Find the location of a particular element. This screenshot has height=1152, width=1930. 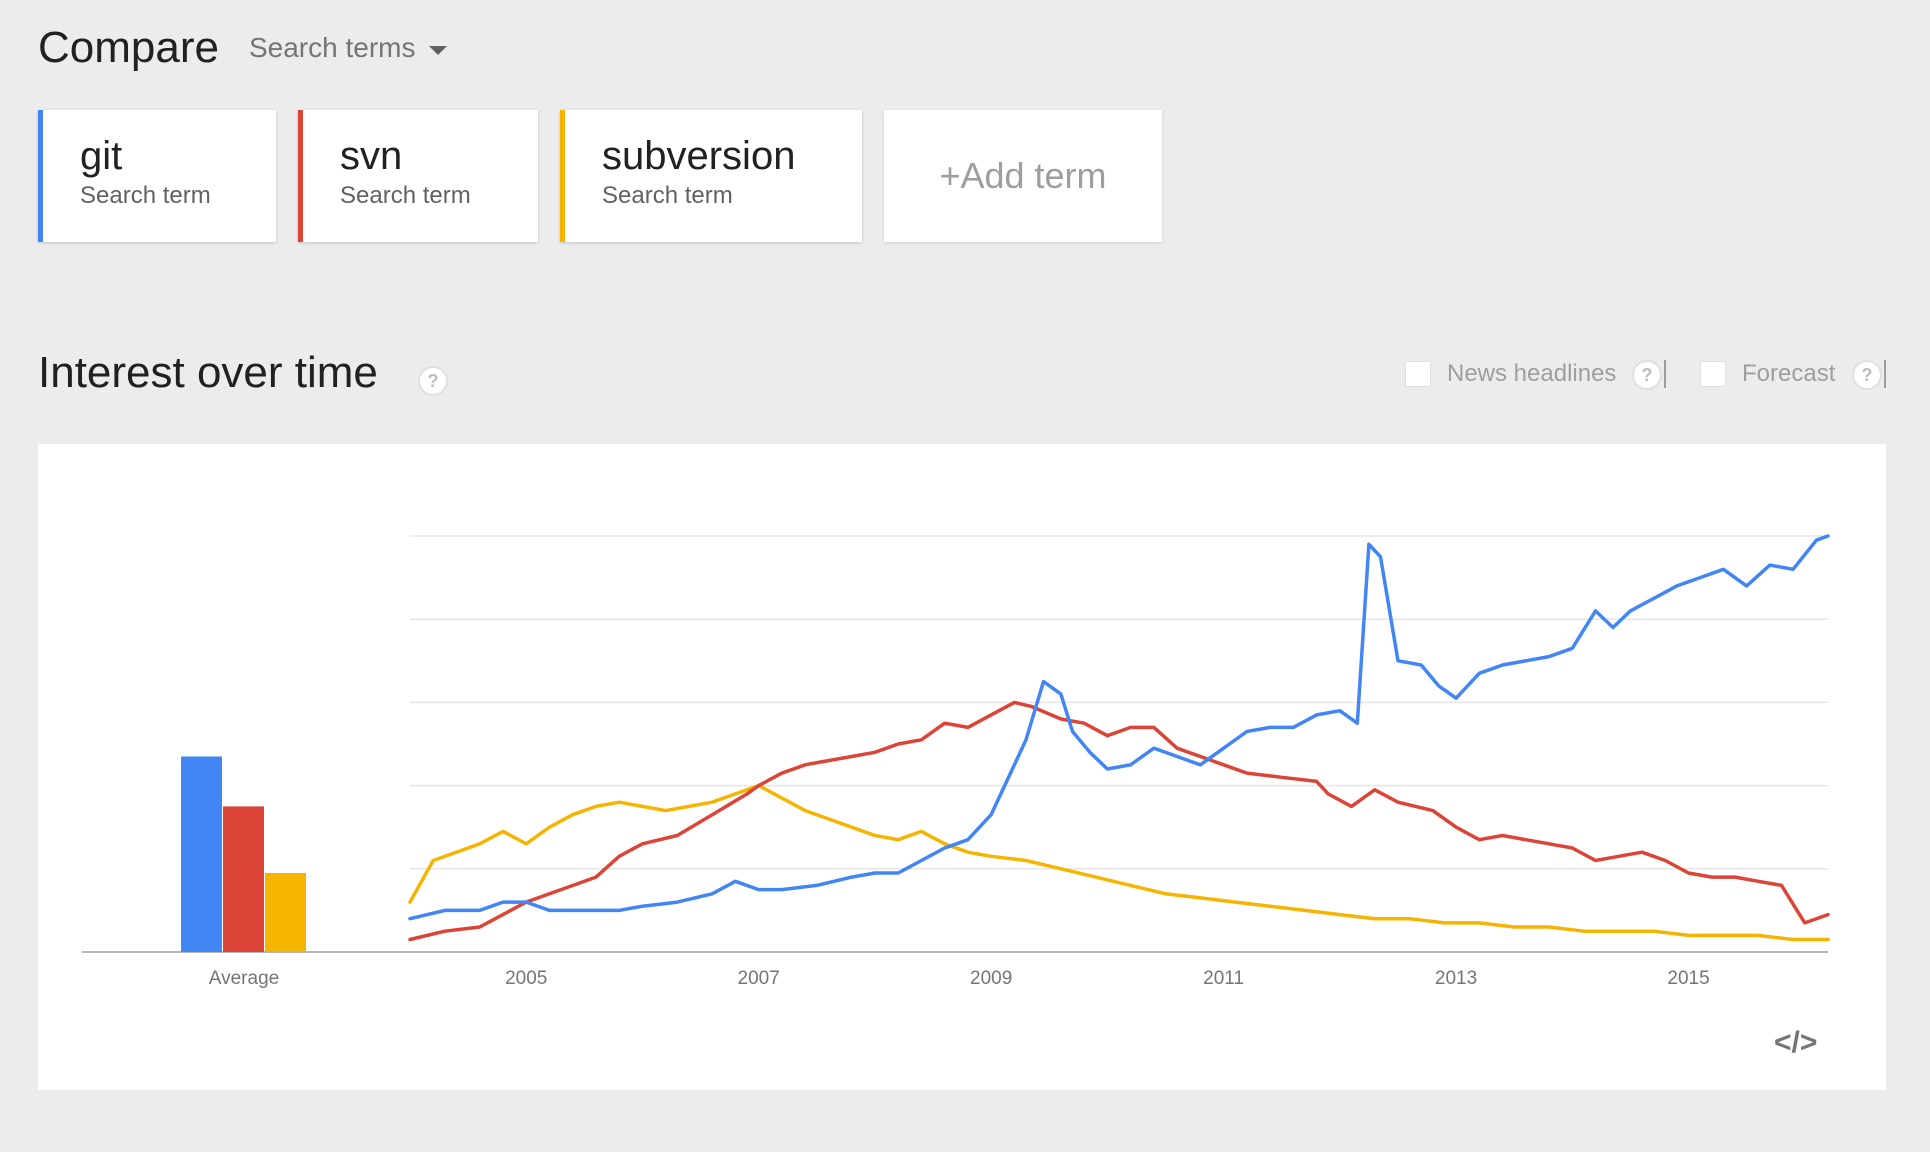

news-headlines-help-icon: ? is located at coordinates (1647, 375).